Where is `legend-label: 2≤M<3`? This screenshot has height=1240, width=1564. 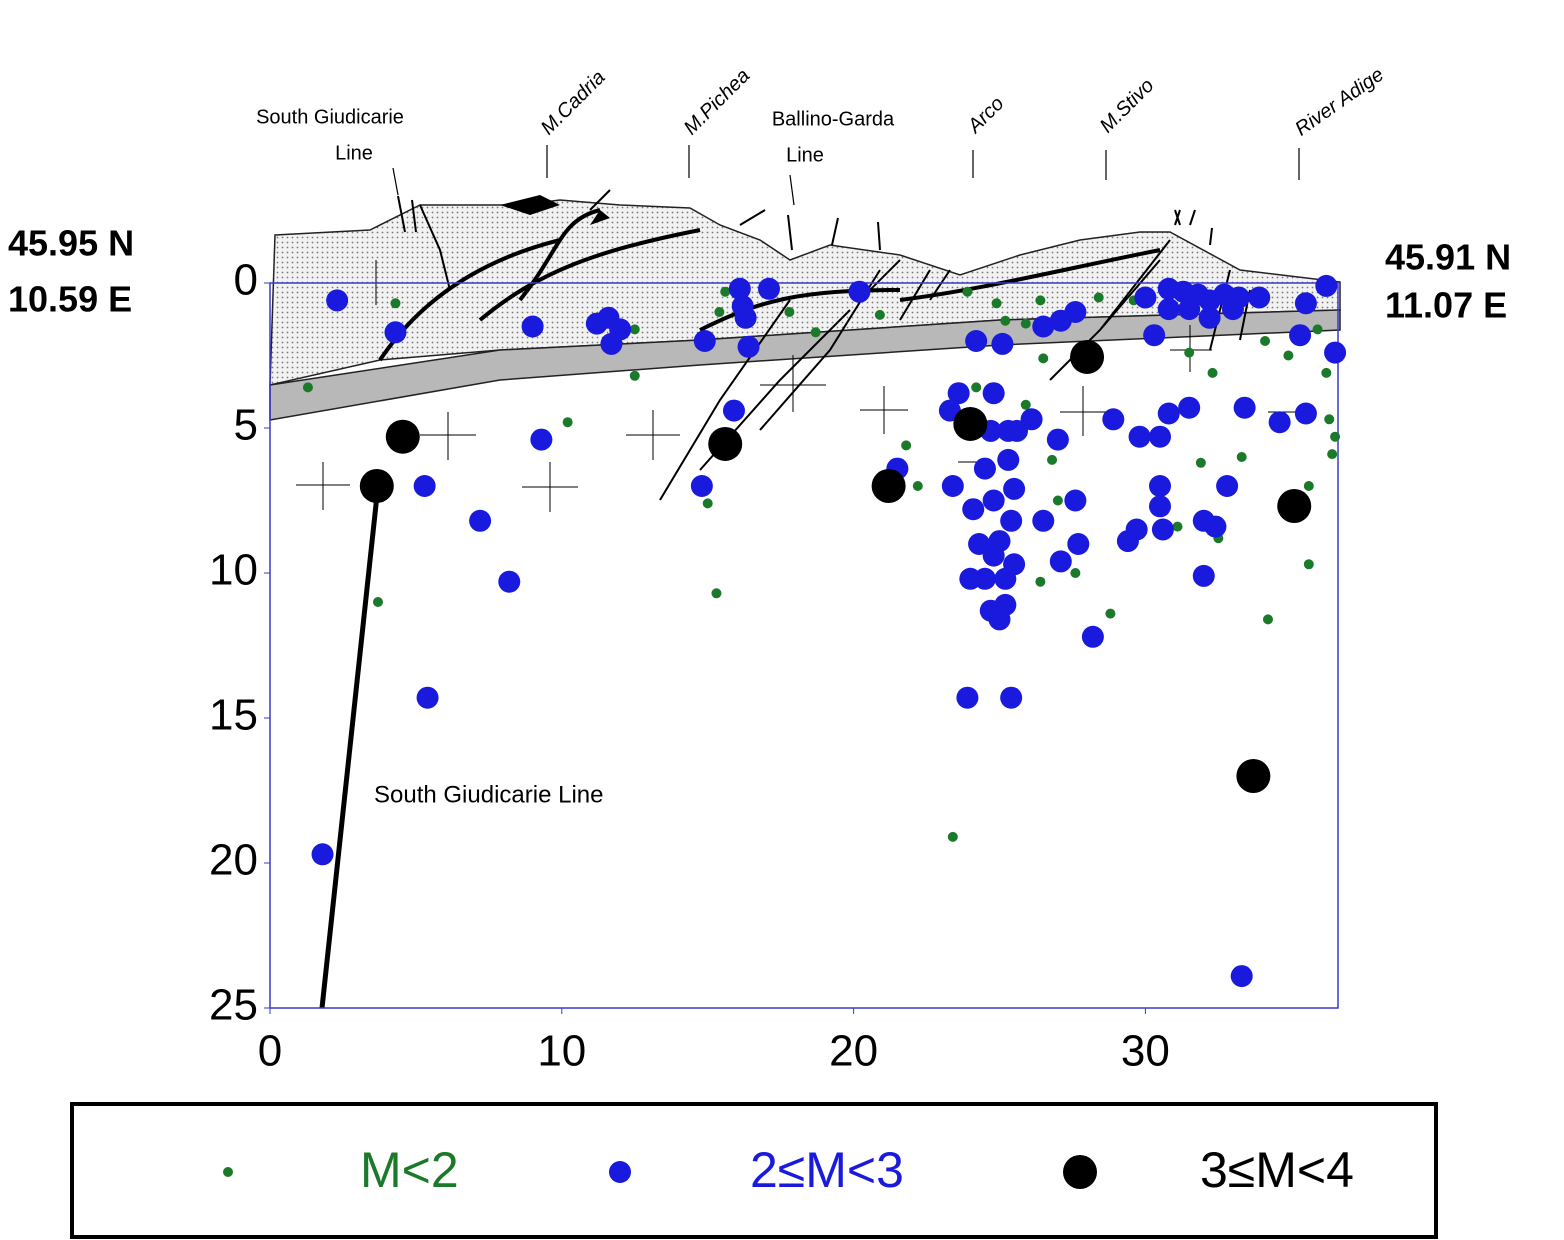 legend-label: 2≤M<3 is located at coordinates (827, 1170).